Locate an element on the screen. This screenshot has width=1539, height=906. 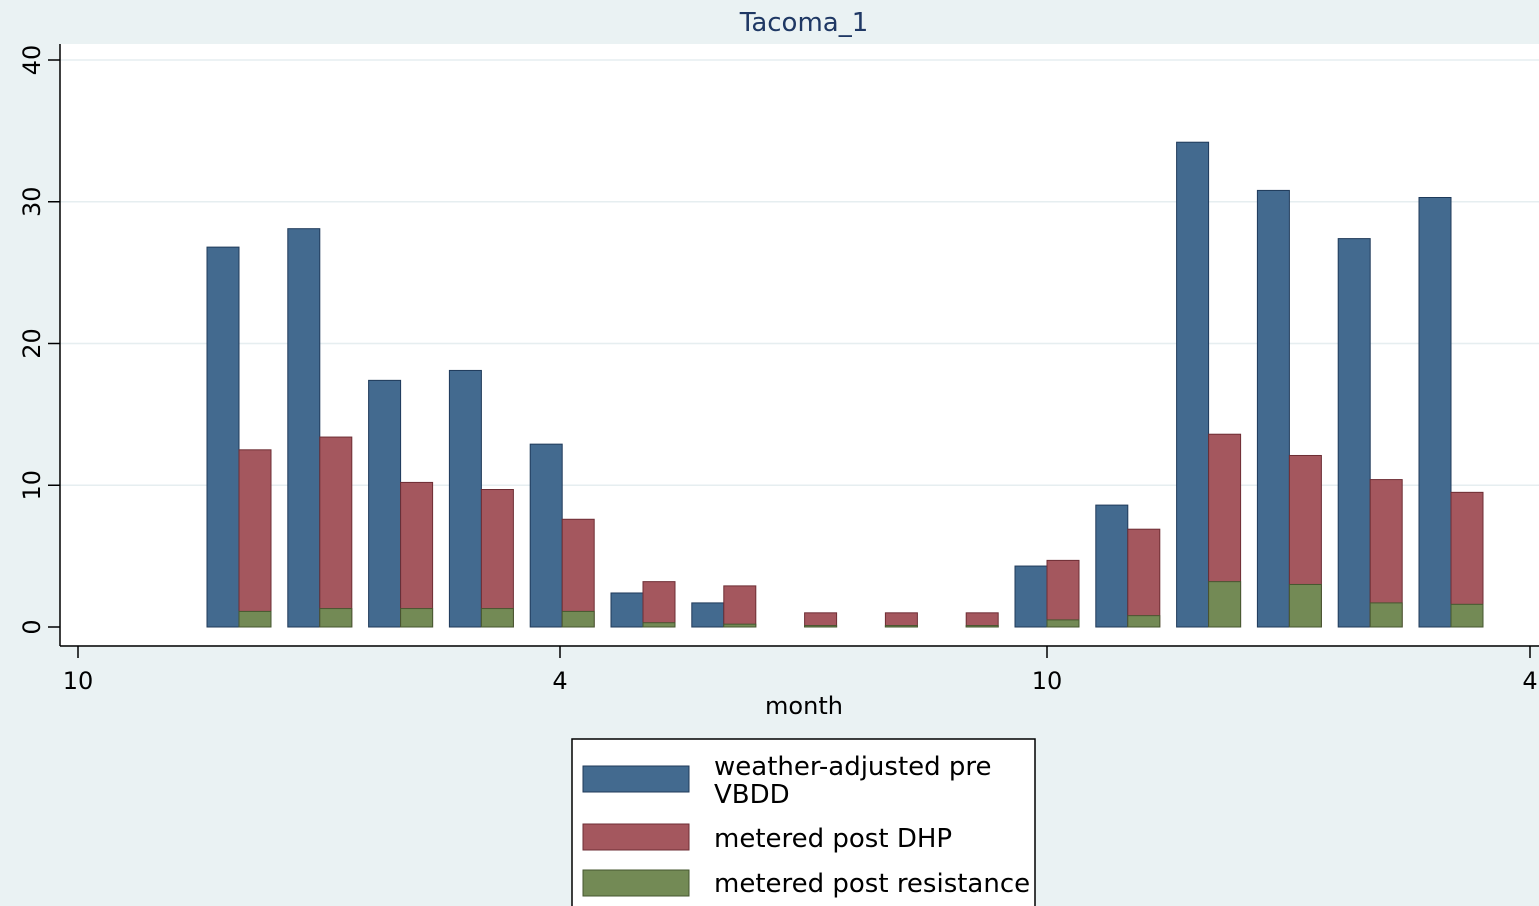
legend-swatch-post-dhp is located at coordinates (636, 837).